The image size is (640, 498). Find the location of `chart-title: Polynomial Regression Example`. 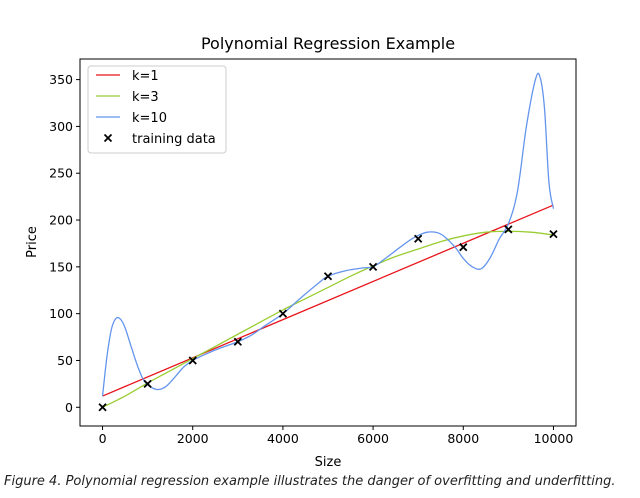

chart-title: Polynomial Regression Example is located at coordinates (328, 43).